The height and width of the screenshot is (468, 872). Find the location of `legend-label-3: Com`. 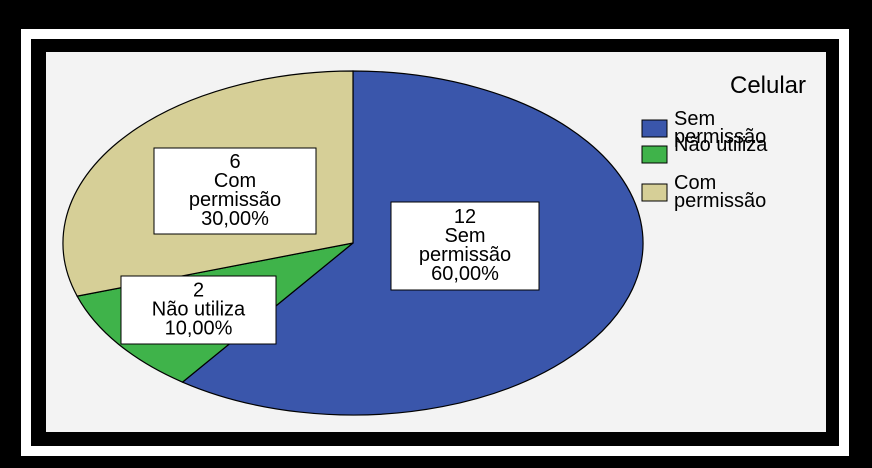

legend-label-3: Com is located at coordinates (695, 183).